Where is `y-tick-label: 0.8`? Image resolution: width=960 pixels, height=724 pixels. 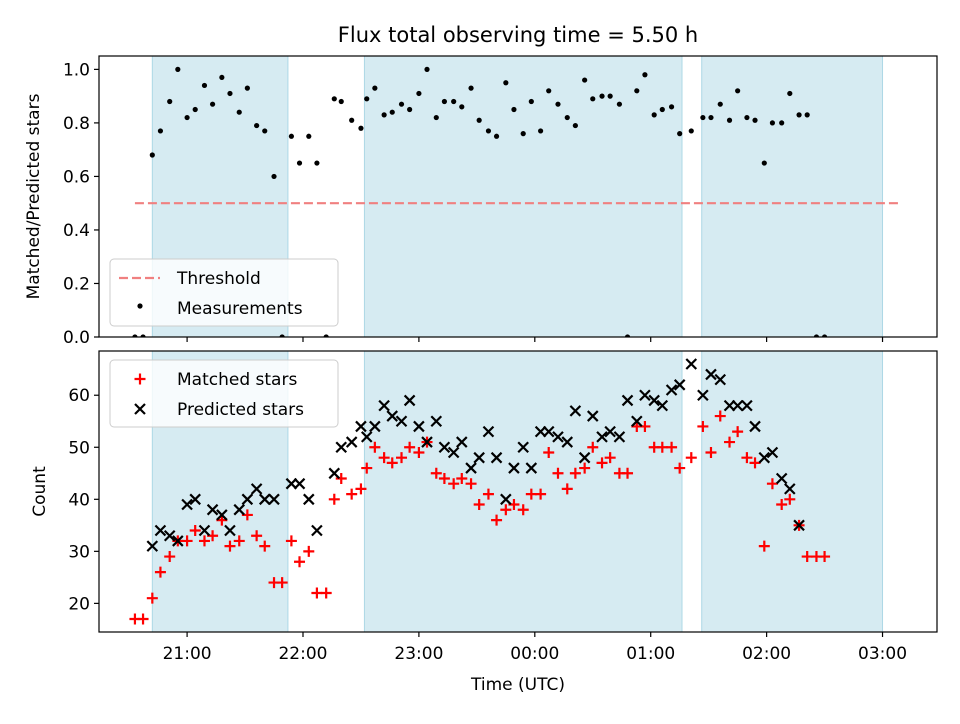 y-tick-label: 0.8 is located at coordinates (76, 124).